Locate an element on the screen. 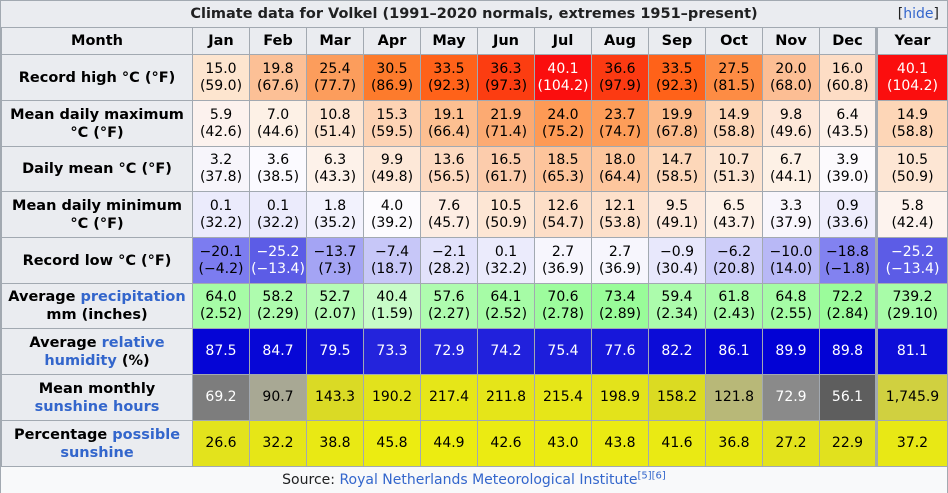 Image resolution: width=948 pixels, height=493 pixels. value-cell: −0.9 (30.4) is located at coordinates (677, 260).